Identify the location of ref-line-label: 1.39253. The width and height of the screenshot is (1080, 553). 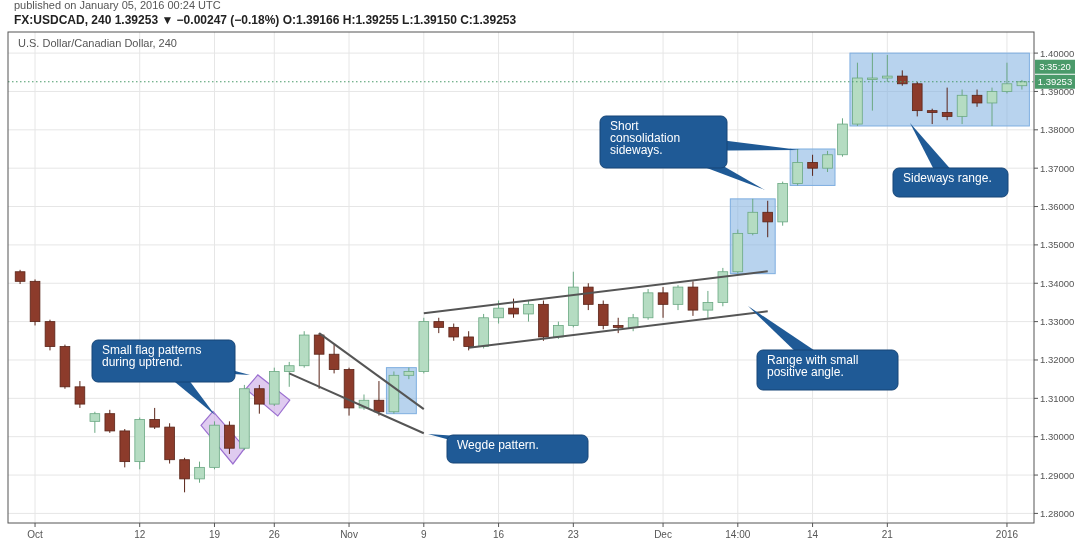
(1055, 82).